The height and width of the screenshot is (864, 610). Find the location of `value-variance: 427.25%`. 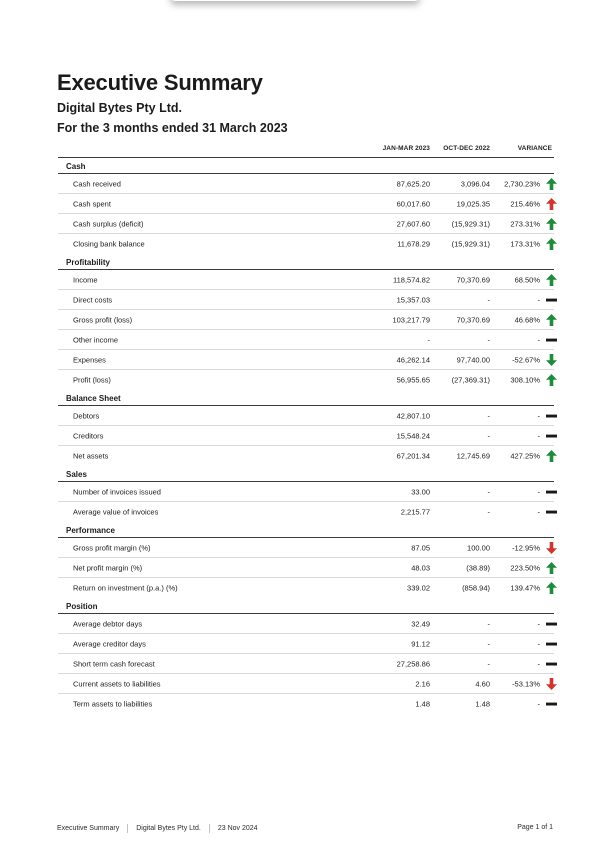

value-variance: 427.25% is located at coordinates (525, 456).